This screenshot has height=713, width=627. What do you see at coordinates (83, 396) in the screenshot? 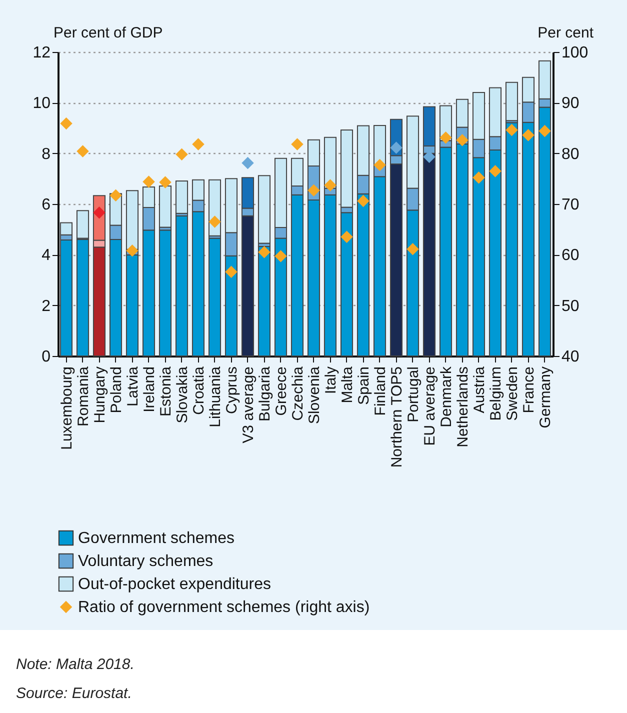
I see `x-tick-label: Romania` at bounding box center [83, 396].